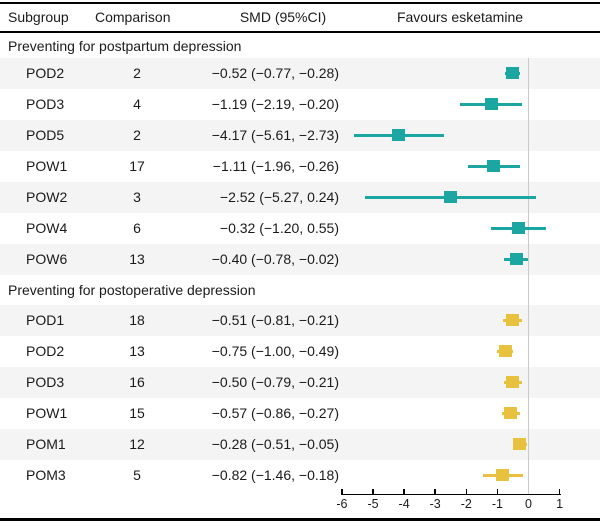 The image size is (600, 524). I want to click on forest-row: POW2 3 −2.52 (−5.27, 0.24), so click(300, 197).